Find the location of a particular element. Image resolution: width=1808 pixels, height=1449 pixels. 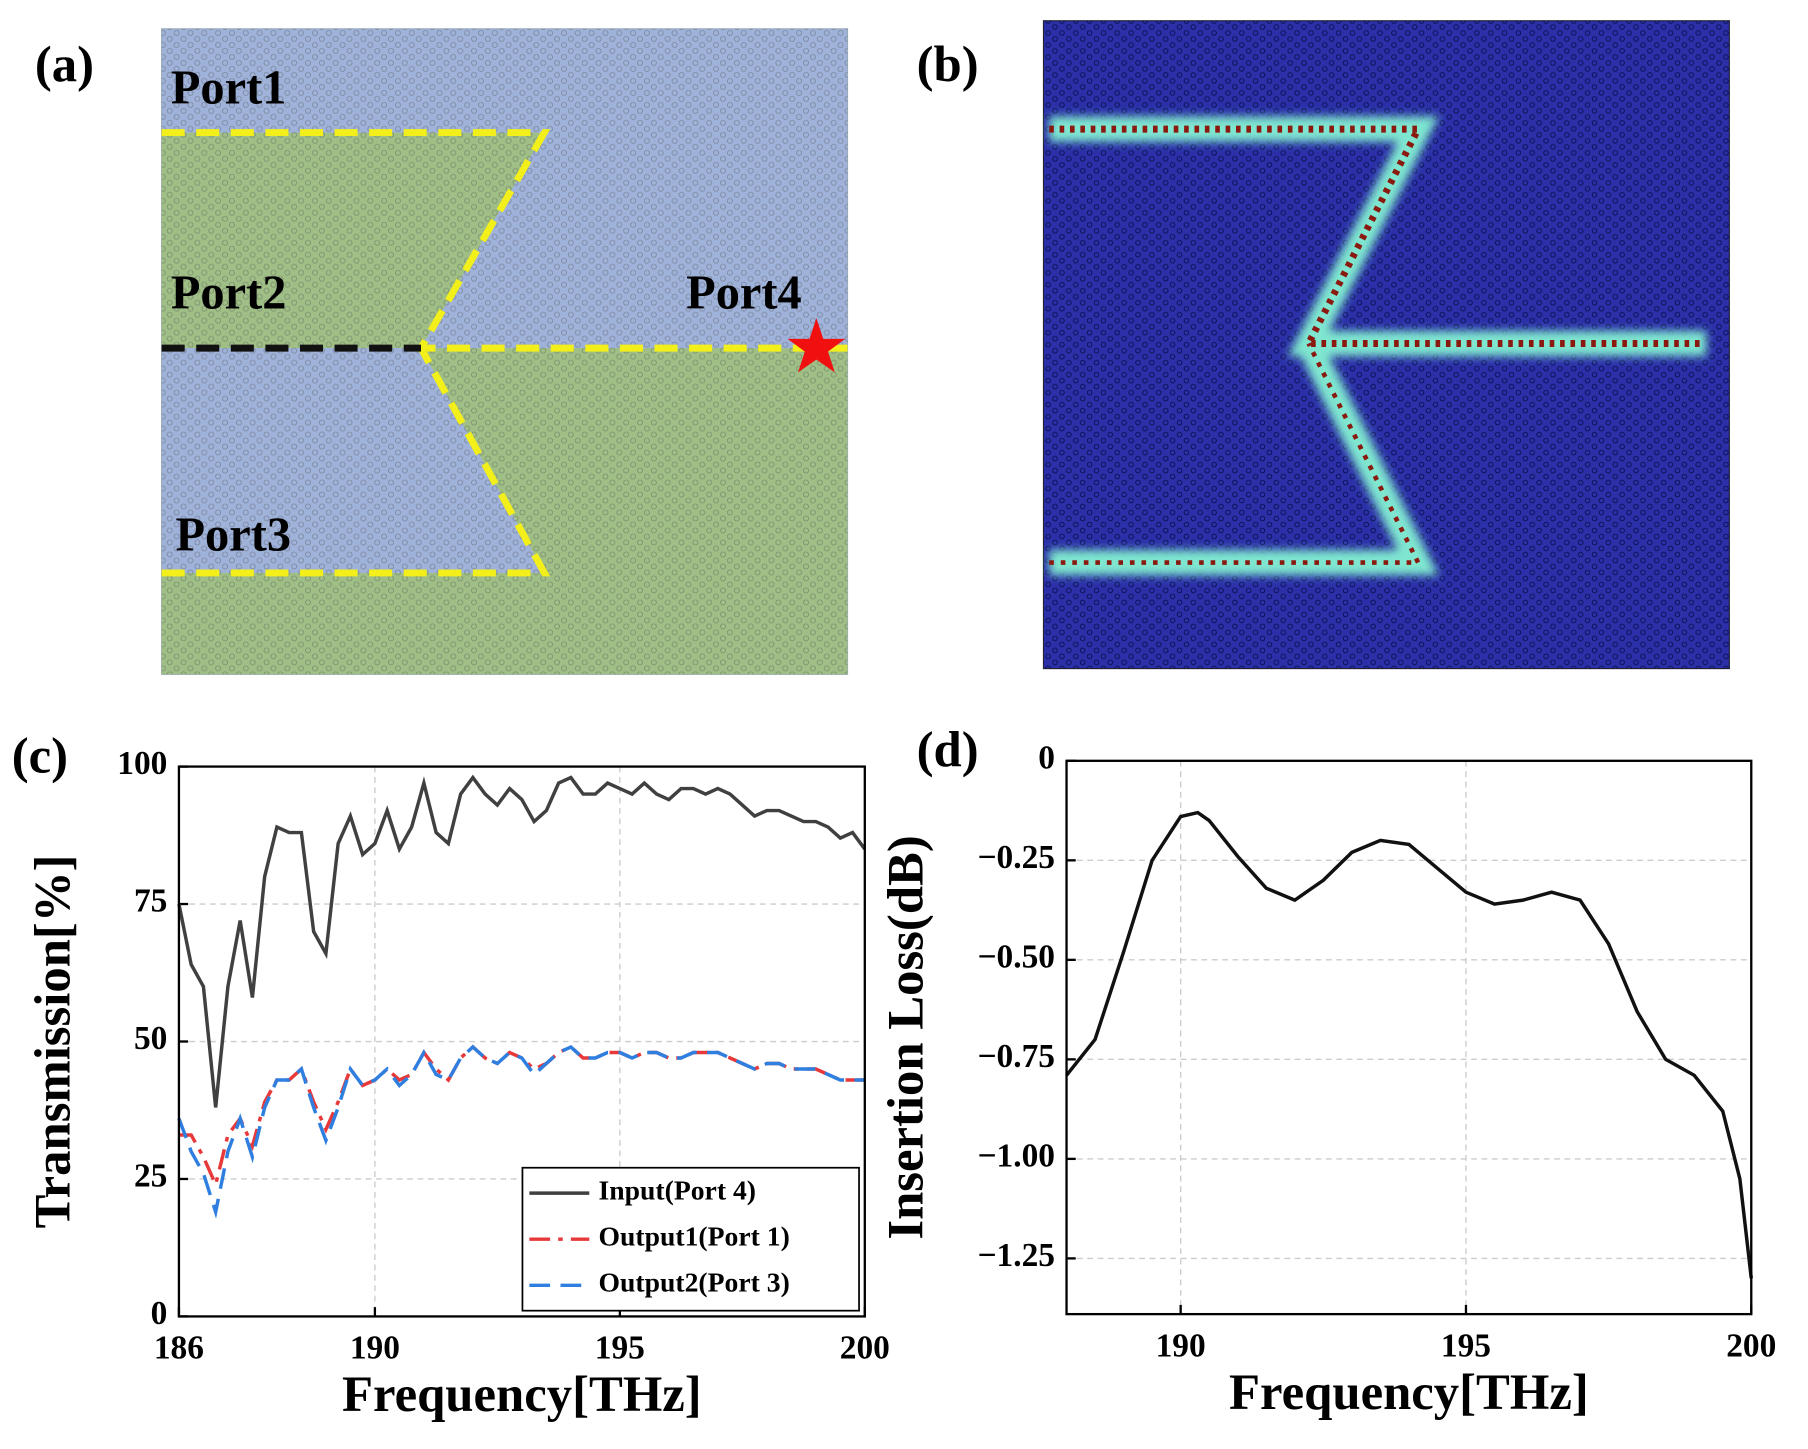

y-tick-label: −1.00 is located at coordinates (1016, 1156).